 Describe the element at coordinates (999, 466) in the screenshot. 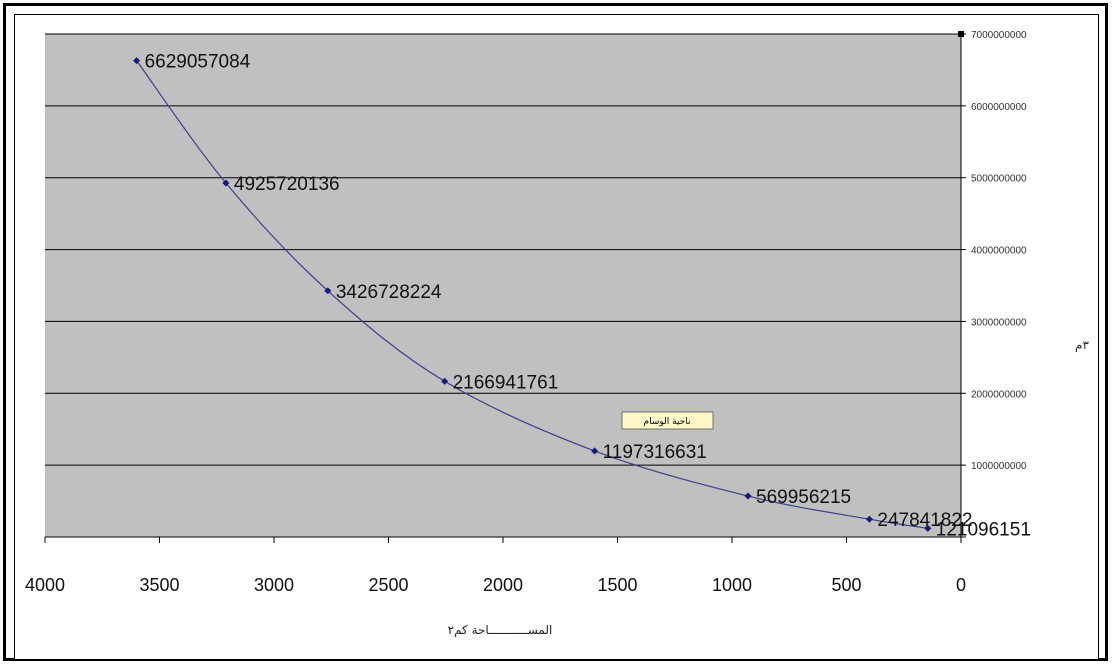

I see `y-tick-label: 1000000000` at that location.